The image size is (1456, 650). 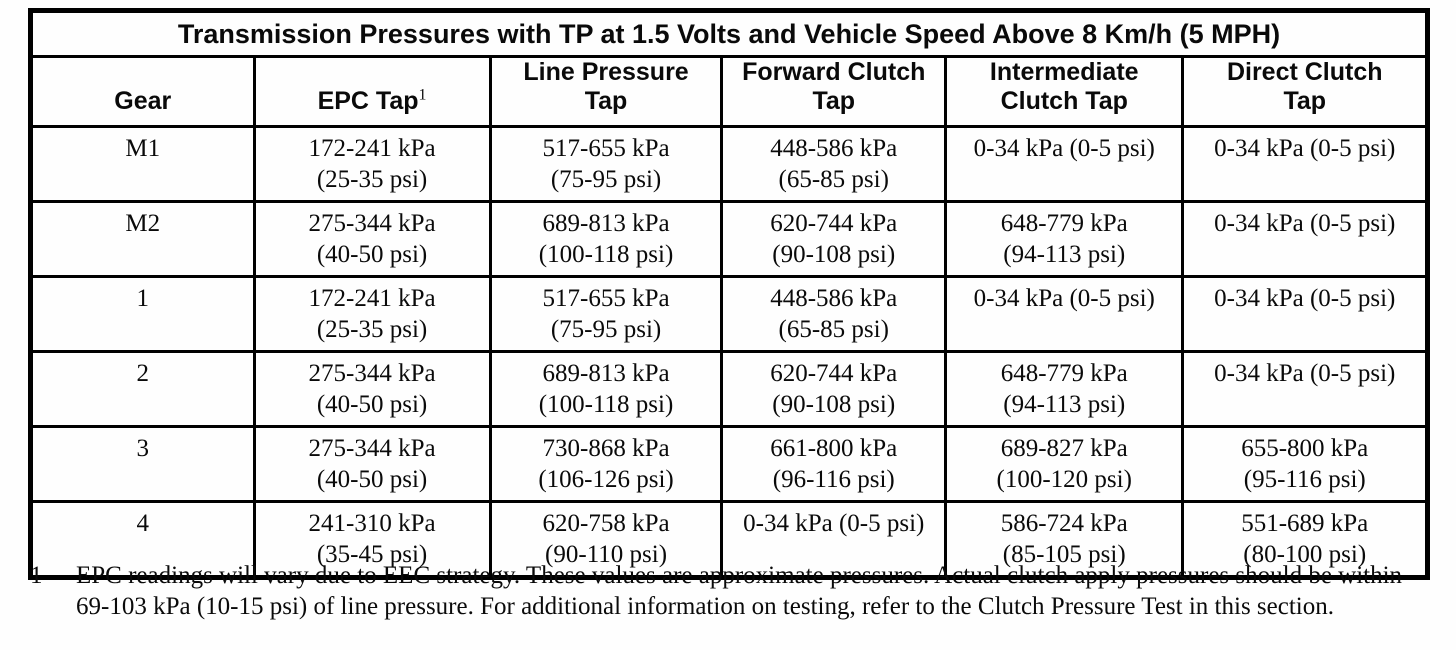 What do you see at coordinates (1064, 72) in the screenshot?
I see `header-label-line1: Intermediate` at bounding box center [1064, 72].